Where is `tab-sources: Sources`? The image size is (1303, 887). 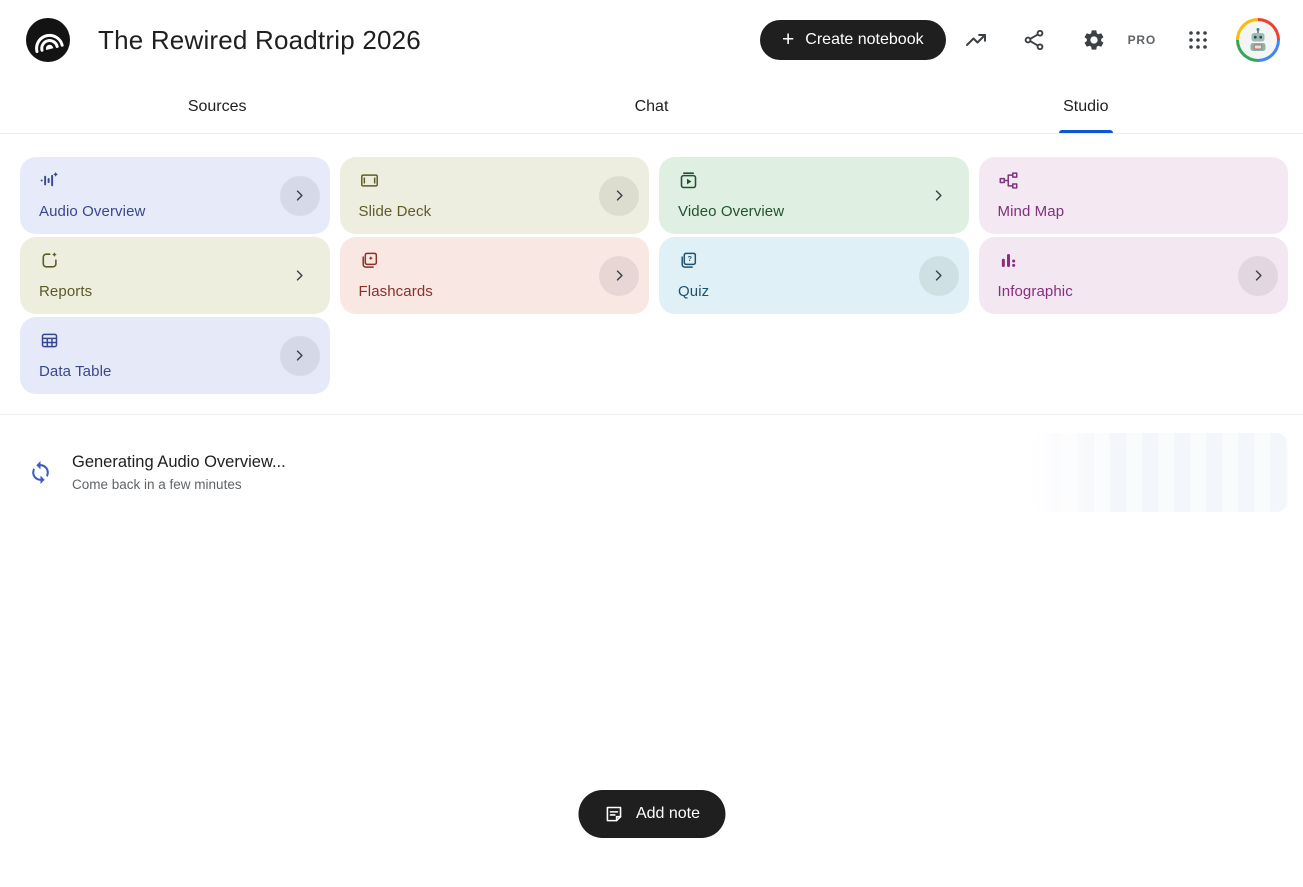 tab-sources: Sources is located at coordinates (217, 106).